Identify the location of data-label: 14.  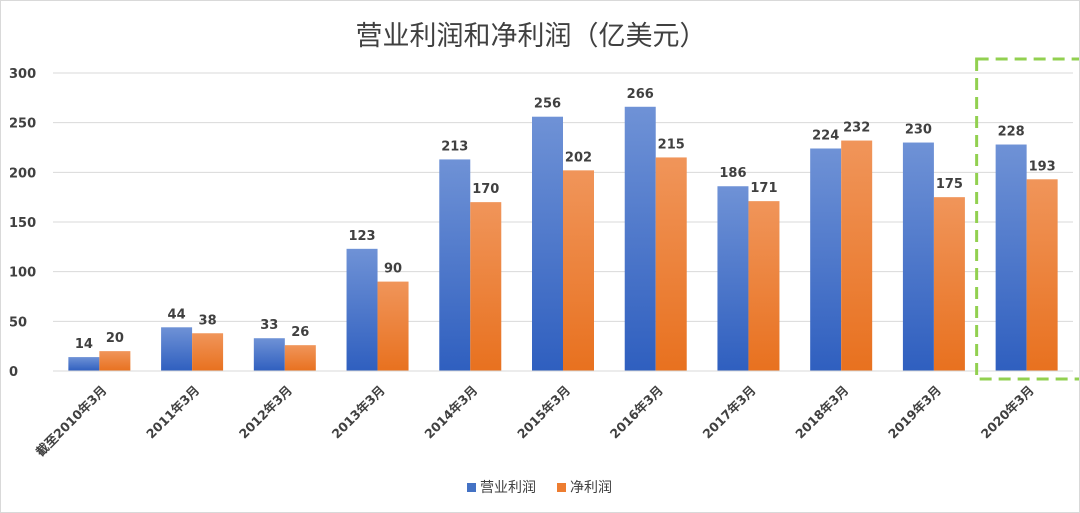
(84, 344).